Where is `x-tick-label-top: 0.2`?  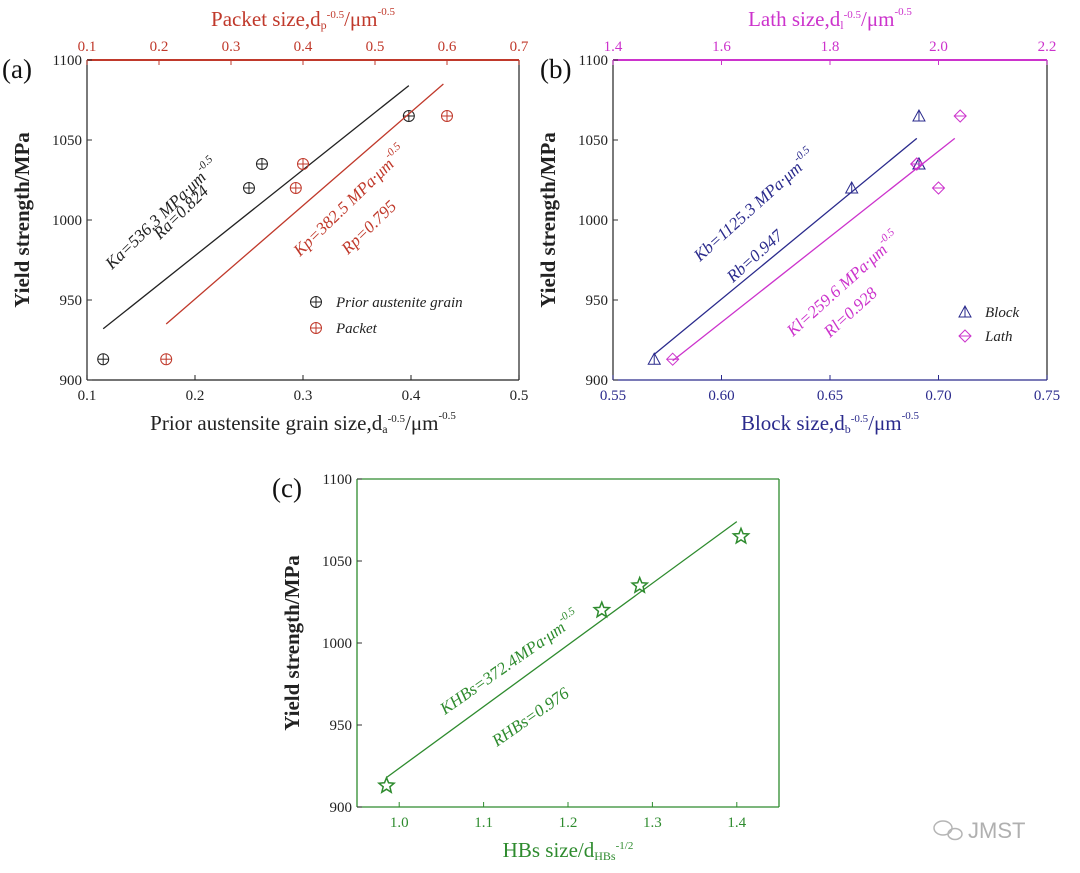
x-tick-label-top: 0.2 is located at coordinates (159, 47).